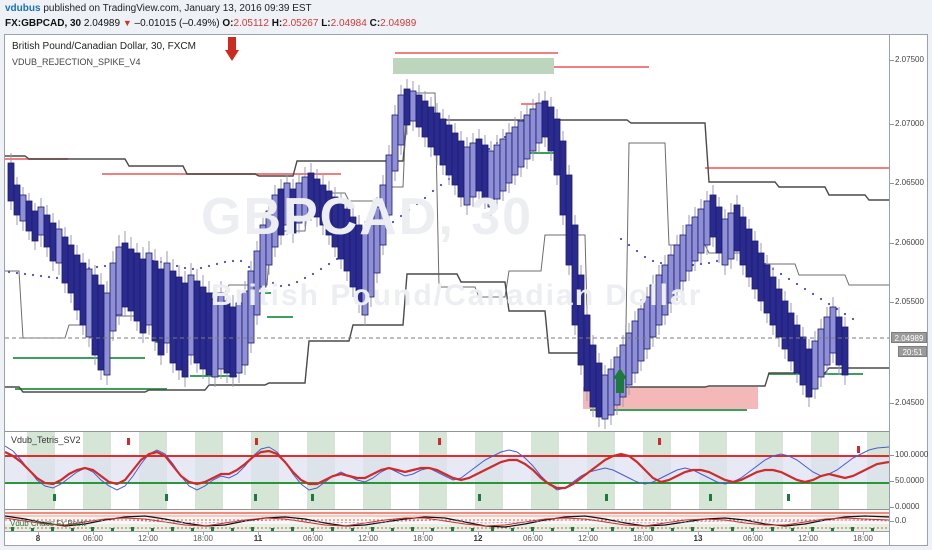 This screenshot has width=932, height=550. What do you see at coordinates (907, 242) in the screenshot?
I see `price-tick: 2.06000` at bounding box center [907, 242].